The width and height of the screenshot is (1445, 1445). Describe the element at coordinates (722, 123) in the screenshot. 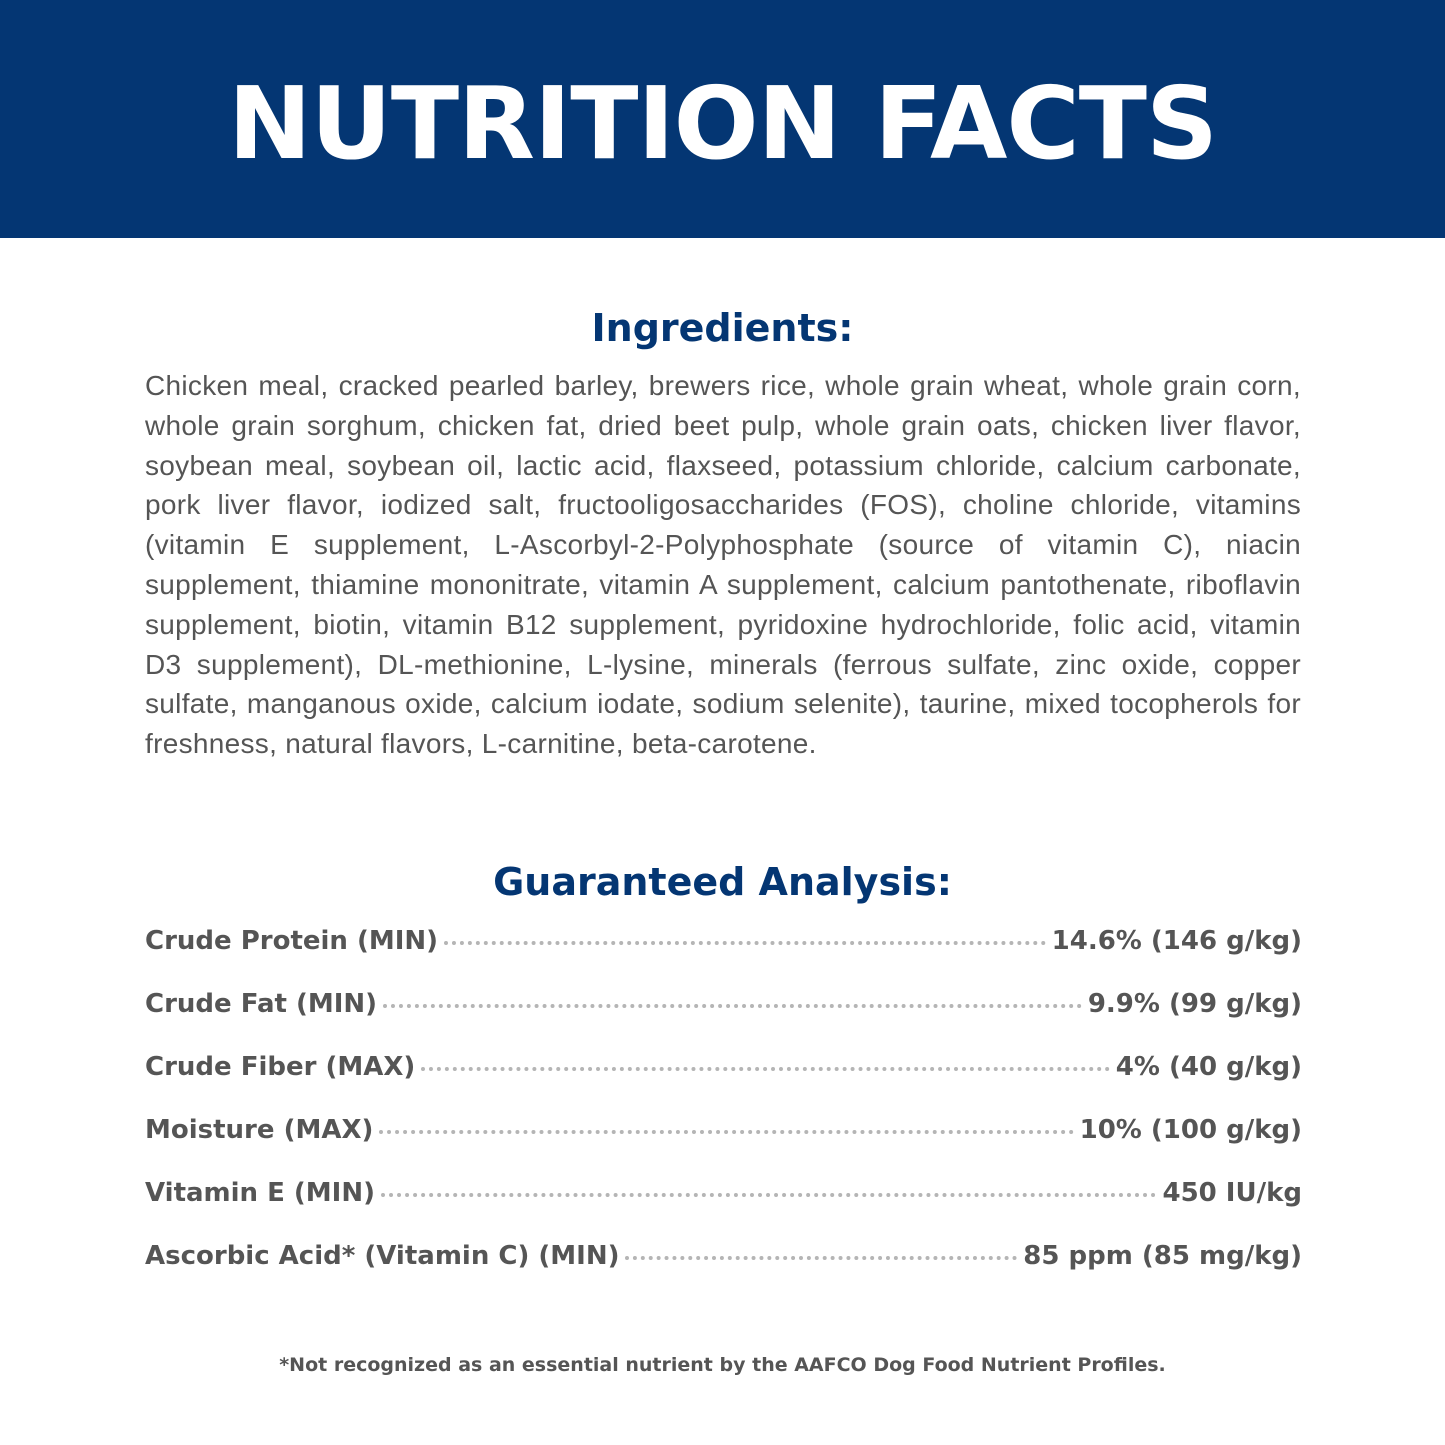

I see `page-title: NUTRITION FACTS` at that location.